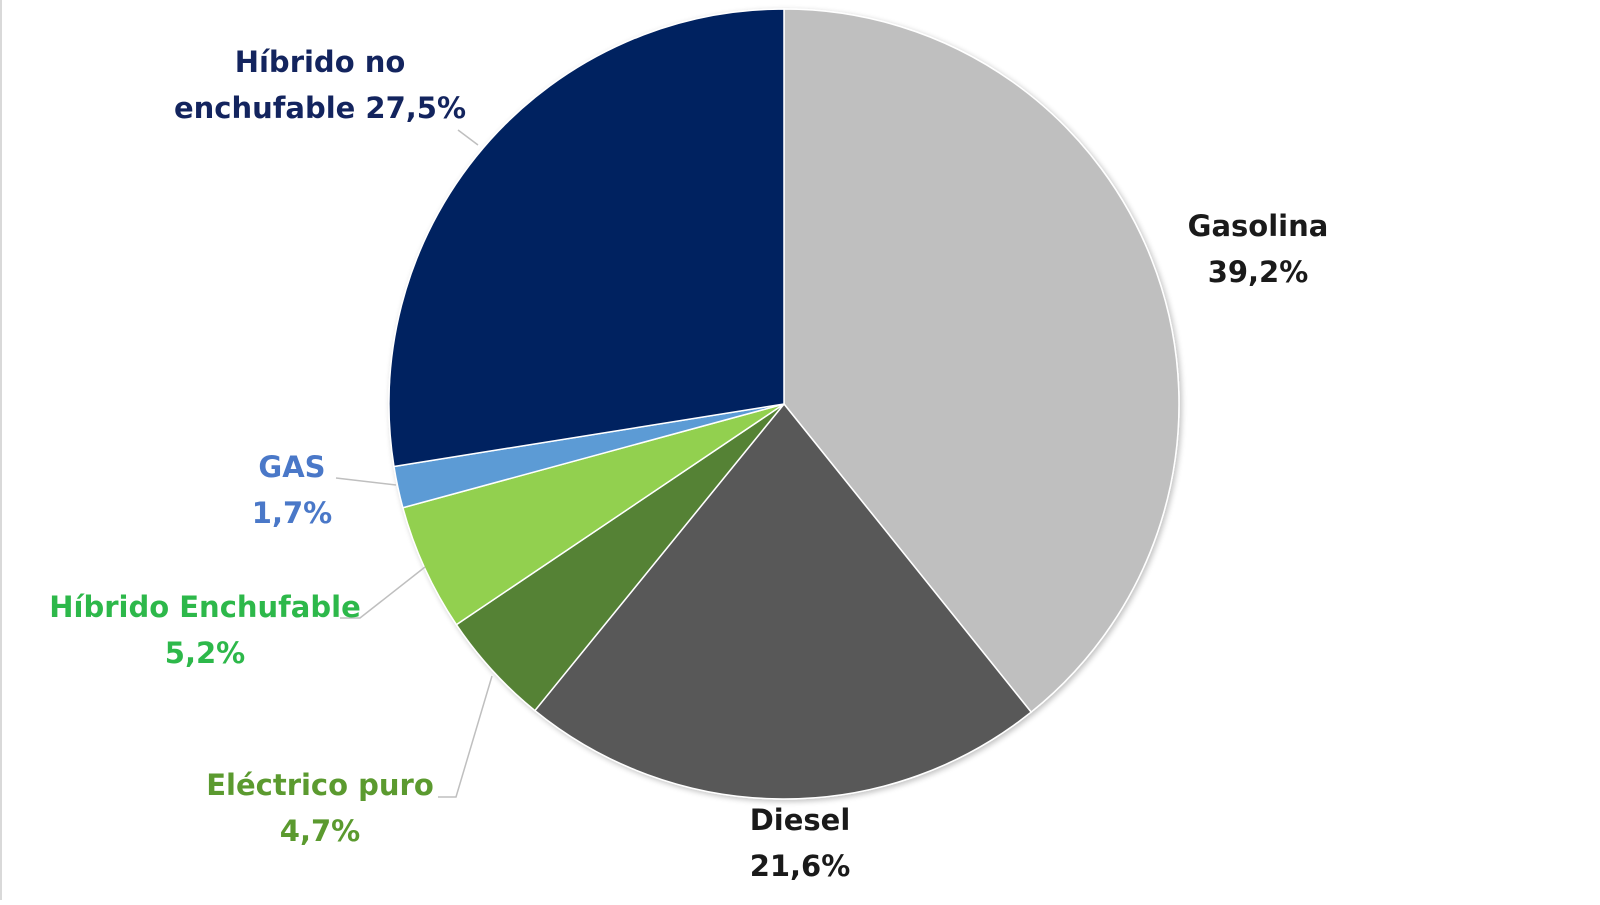  I want to click on slice-label: Eléctrico puro 4,7%, so click(320, 808).